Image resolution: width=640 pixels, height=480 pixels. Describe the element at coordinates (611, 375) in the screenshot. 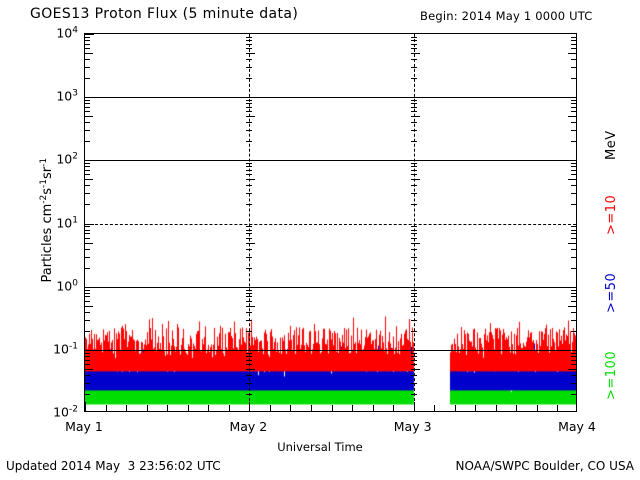

I see `legend-ge100: >=100` at that location.